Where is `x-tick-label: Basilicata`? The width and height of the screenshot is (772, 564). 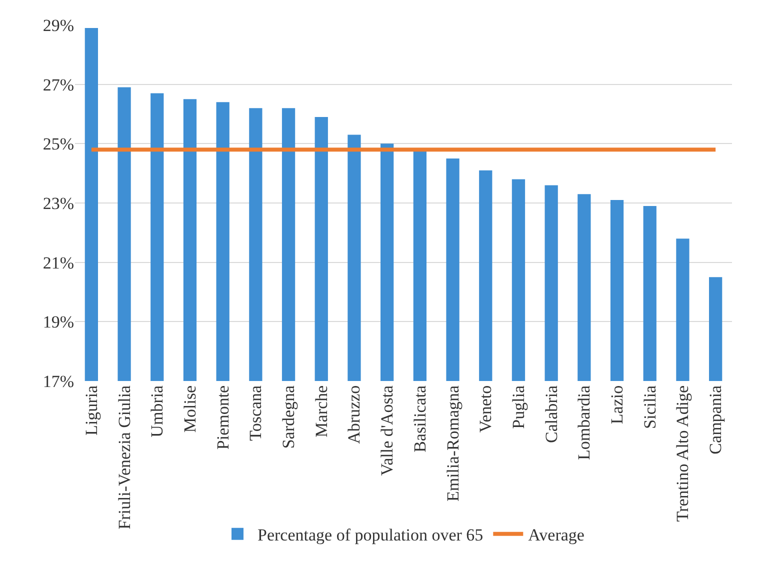
x-tick-label: Basilicata is located at coordinates (420, 418).